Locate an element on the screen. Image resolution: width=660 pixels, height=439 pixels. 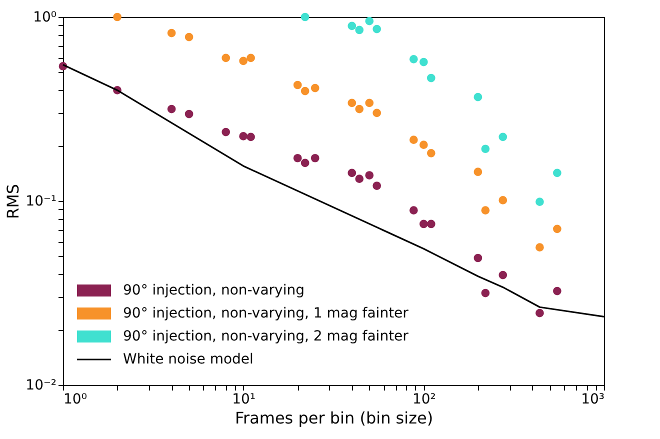
x-tick-label: 10² is located at coordinates (424, 400).